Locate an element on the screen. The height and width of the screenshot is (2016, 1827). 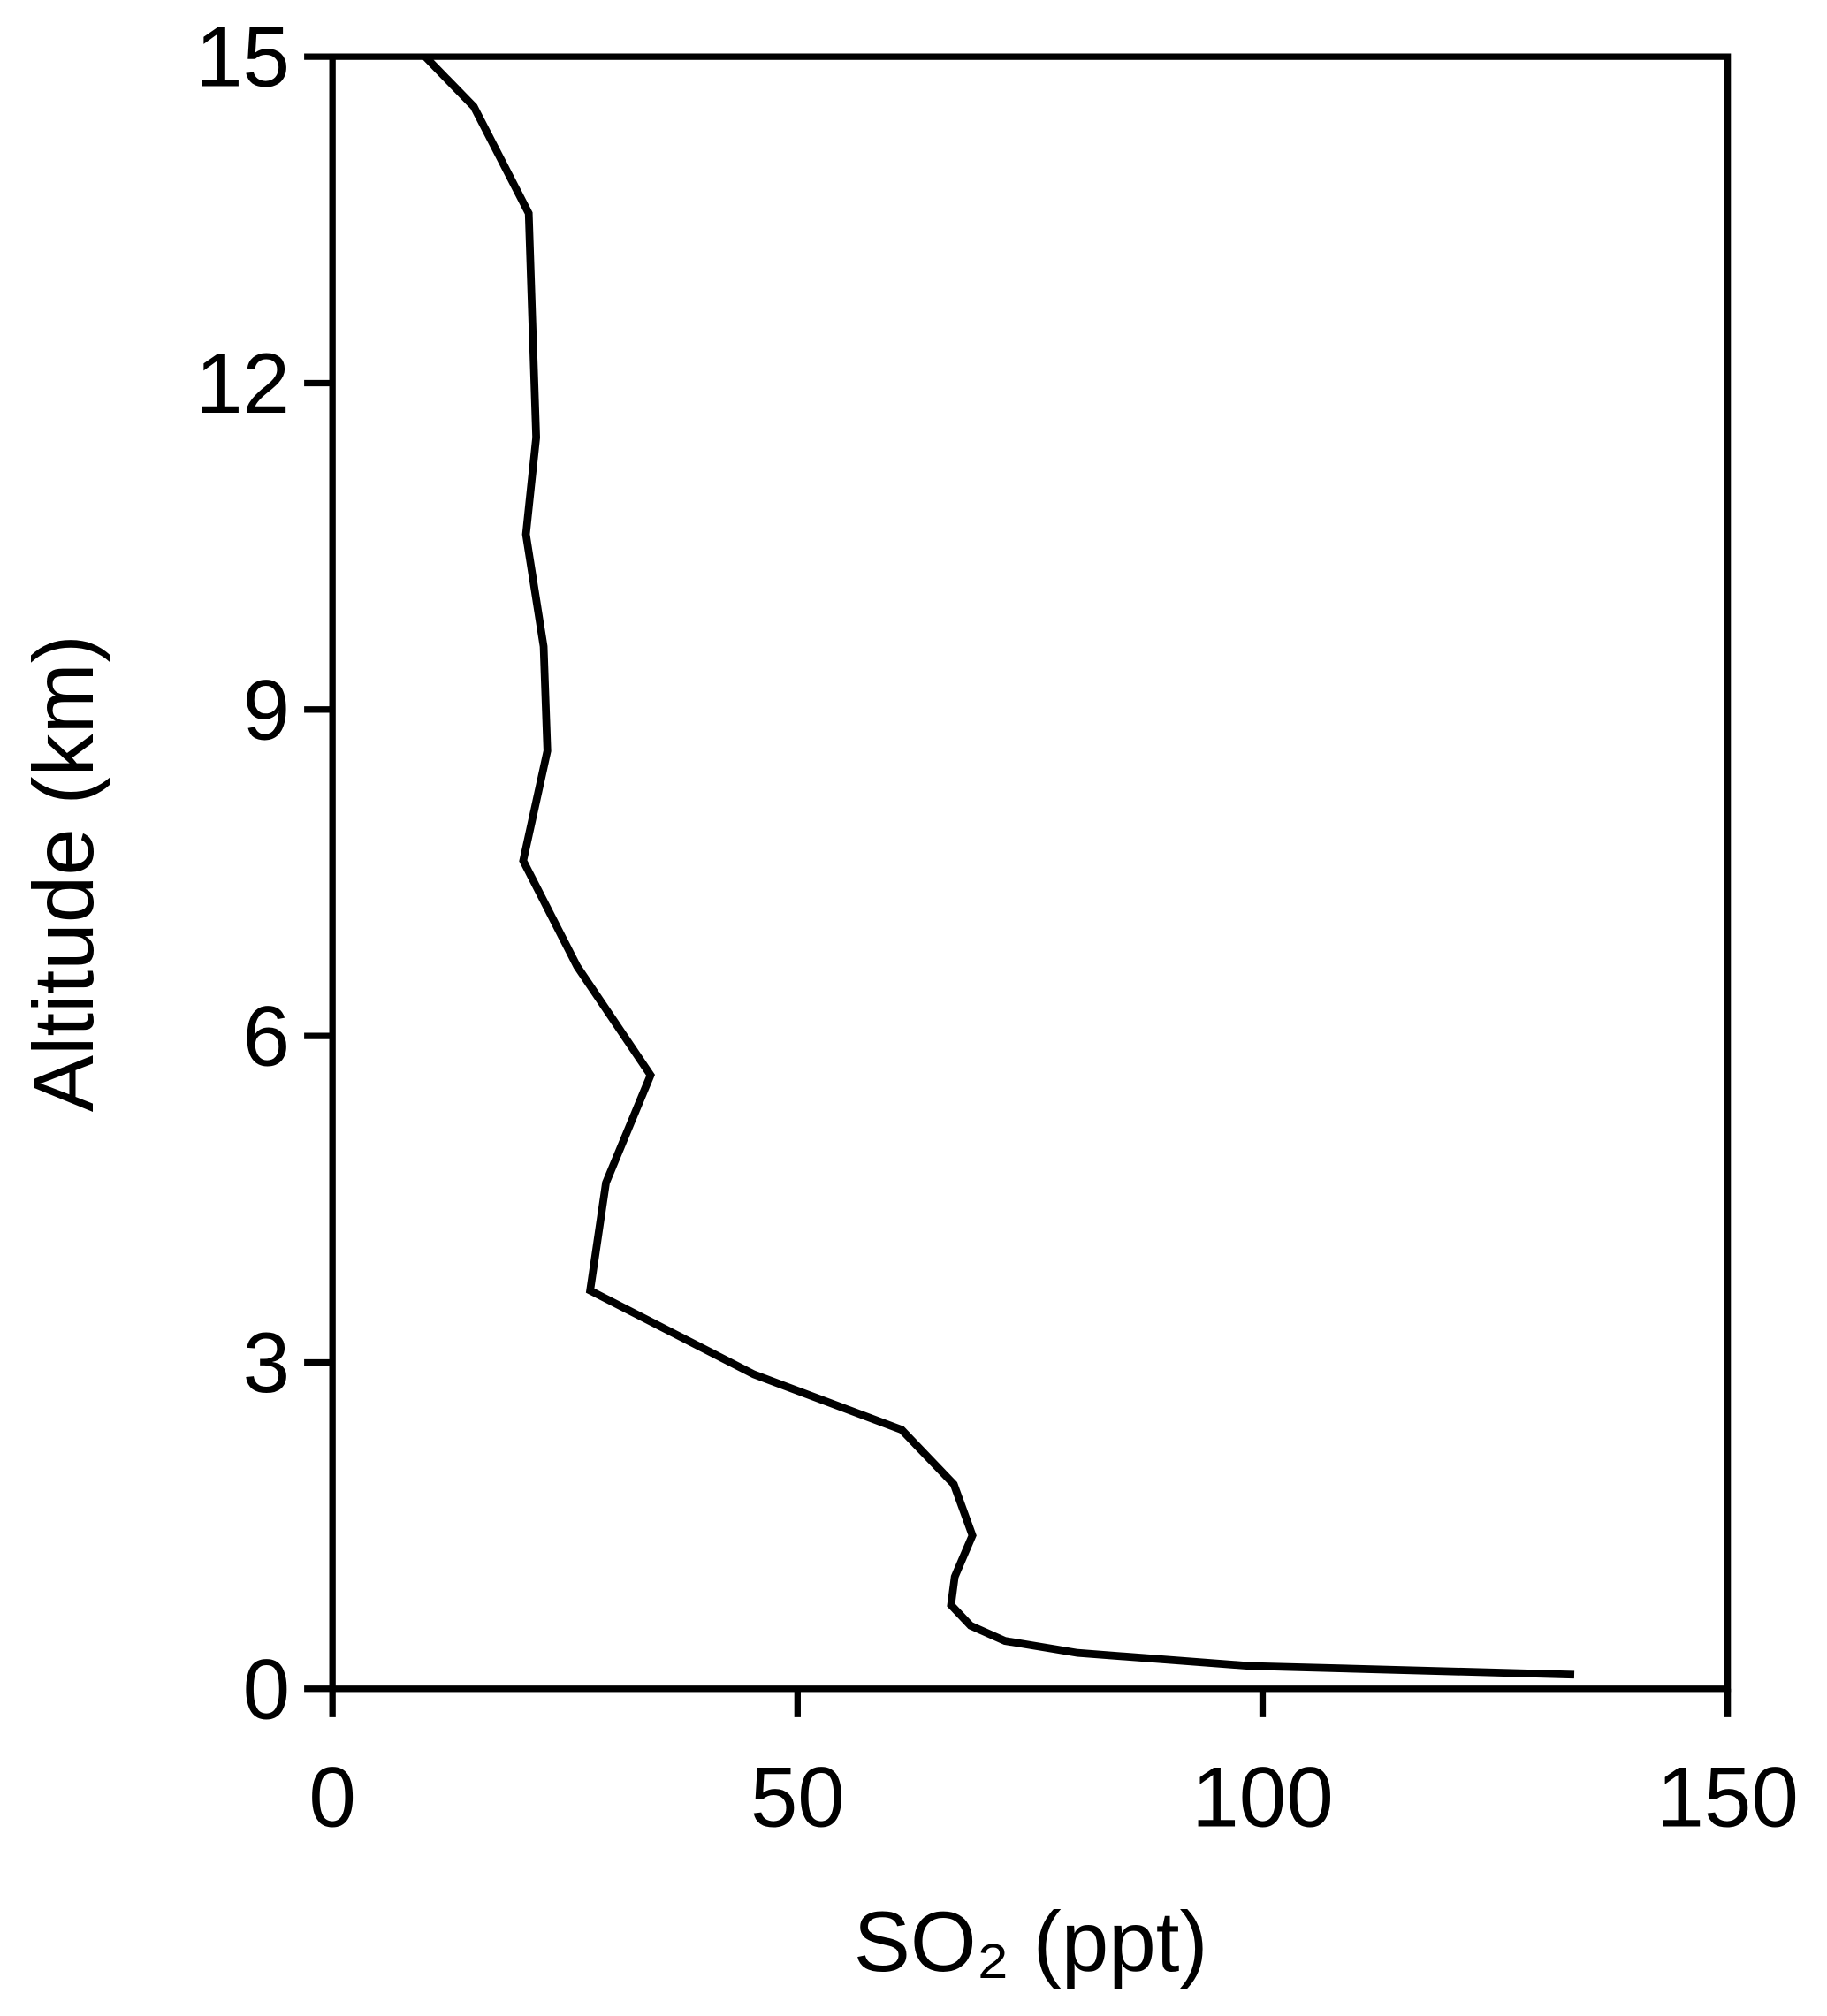
y-tick-label: 6 is located at coordinates (266, 1037).